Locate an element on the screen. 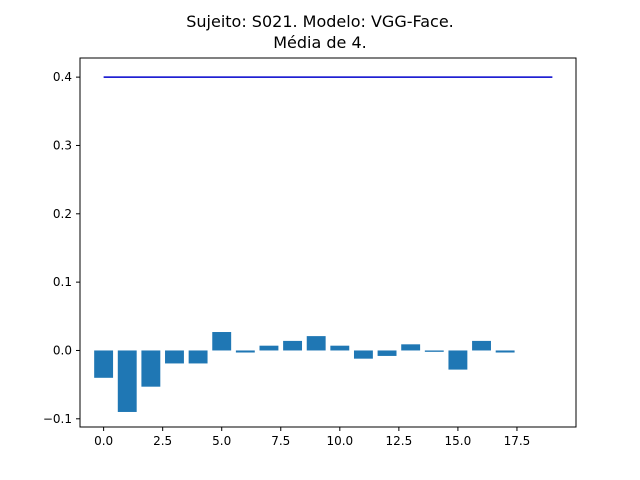  x-tick-label: 15.0 is located at coordinates (458, 441).